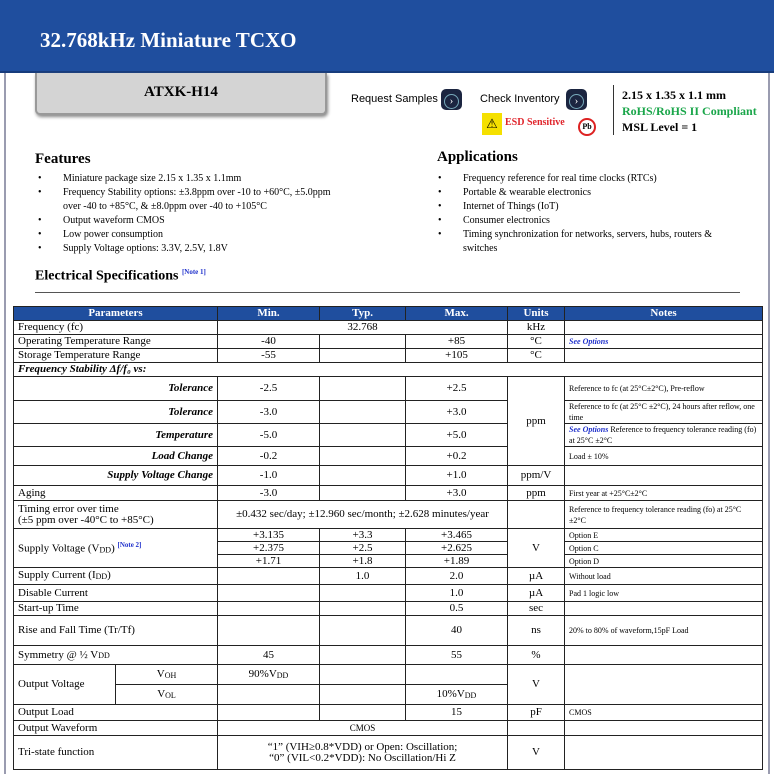 The image size is (774, 774). What do you see at coordinates (457, 576) in the screenshot?
I see `cell: 2.0` at bounding box center [457, 576].